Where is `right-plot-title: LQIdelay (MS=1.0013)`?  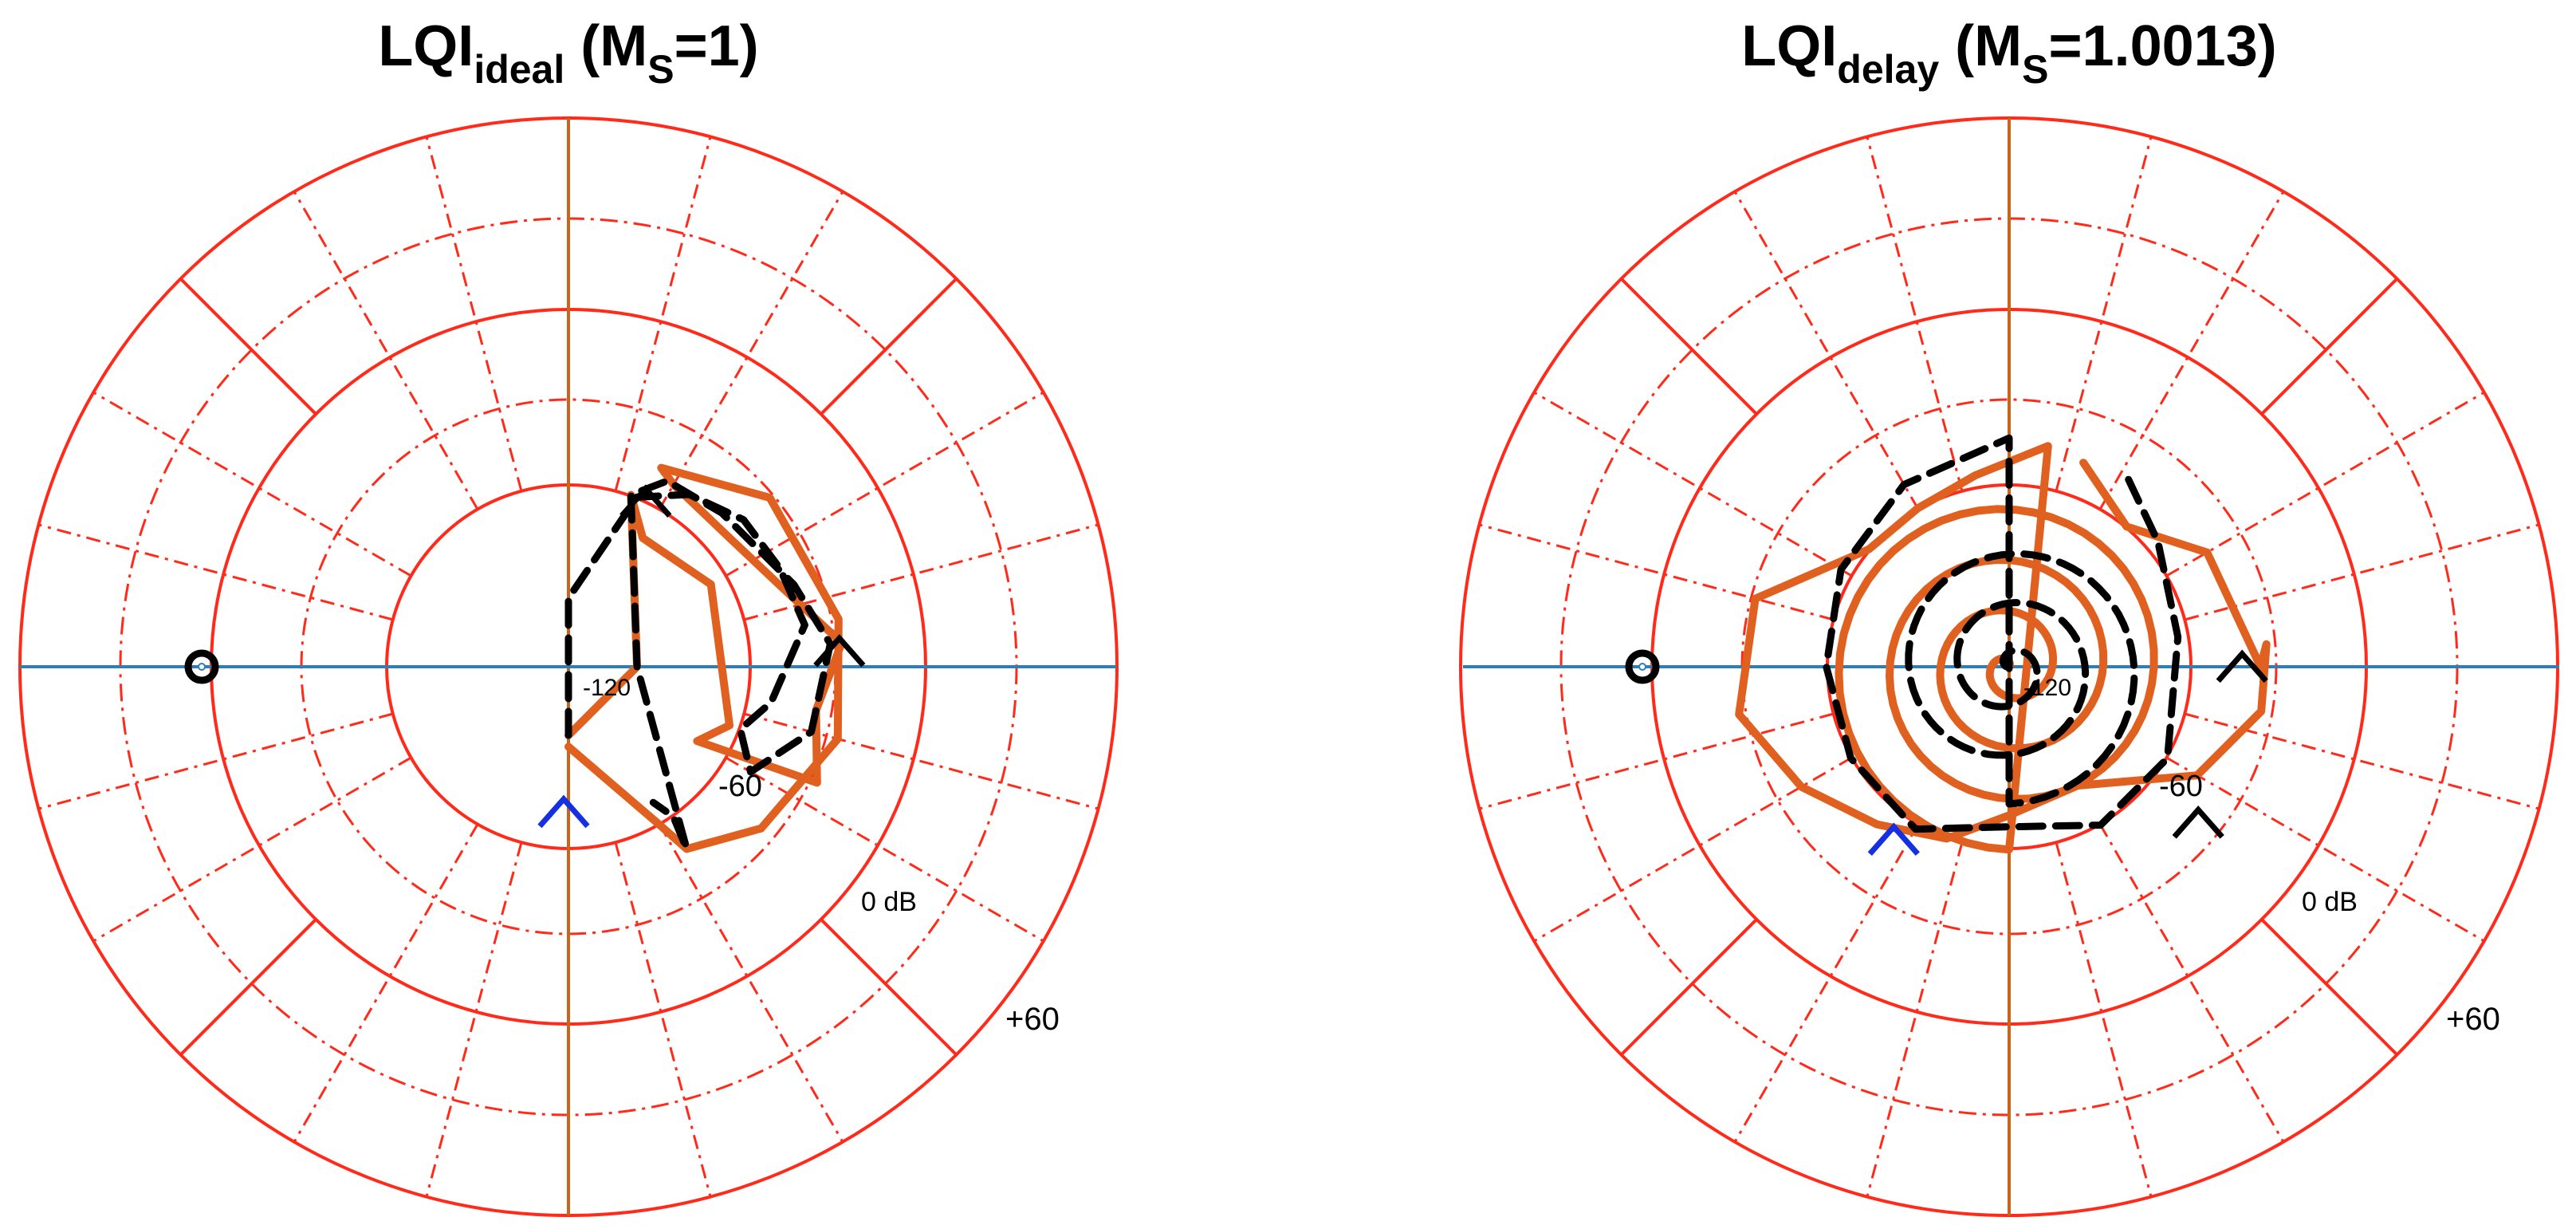 right-plot-title: LQIdelay (MS=1.0013) is located at coordinates (2009, 53).